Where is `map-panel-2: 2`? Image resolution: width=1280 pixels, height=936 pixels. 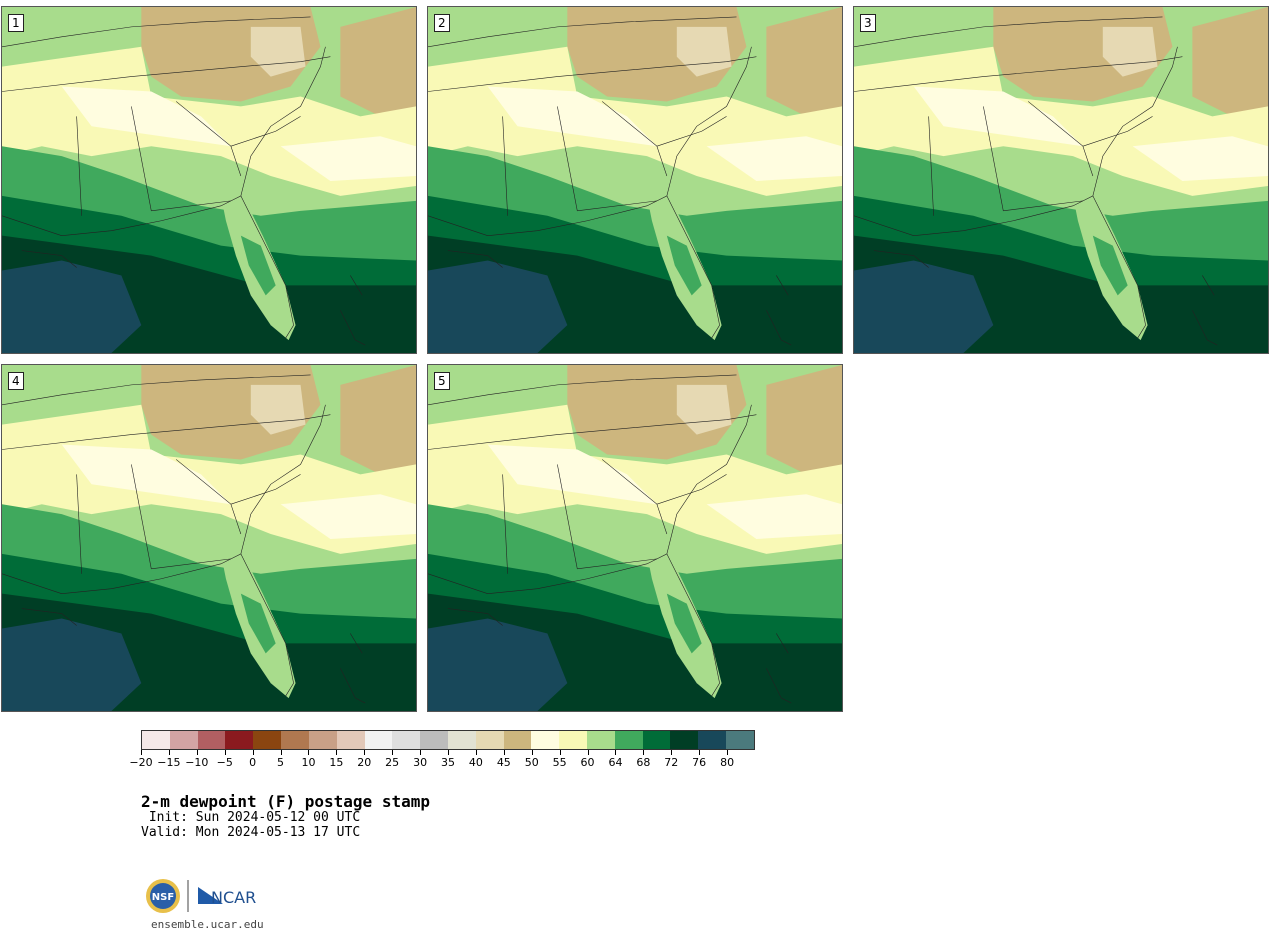
map-panel-2: 2 is located at coordinates (635, 180).